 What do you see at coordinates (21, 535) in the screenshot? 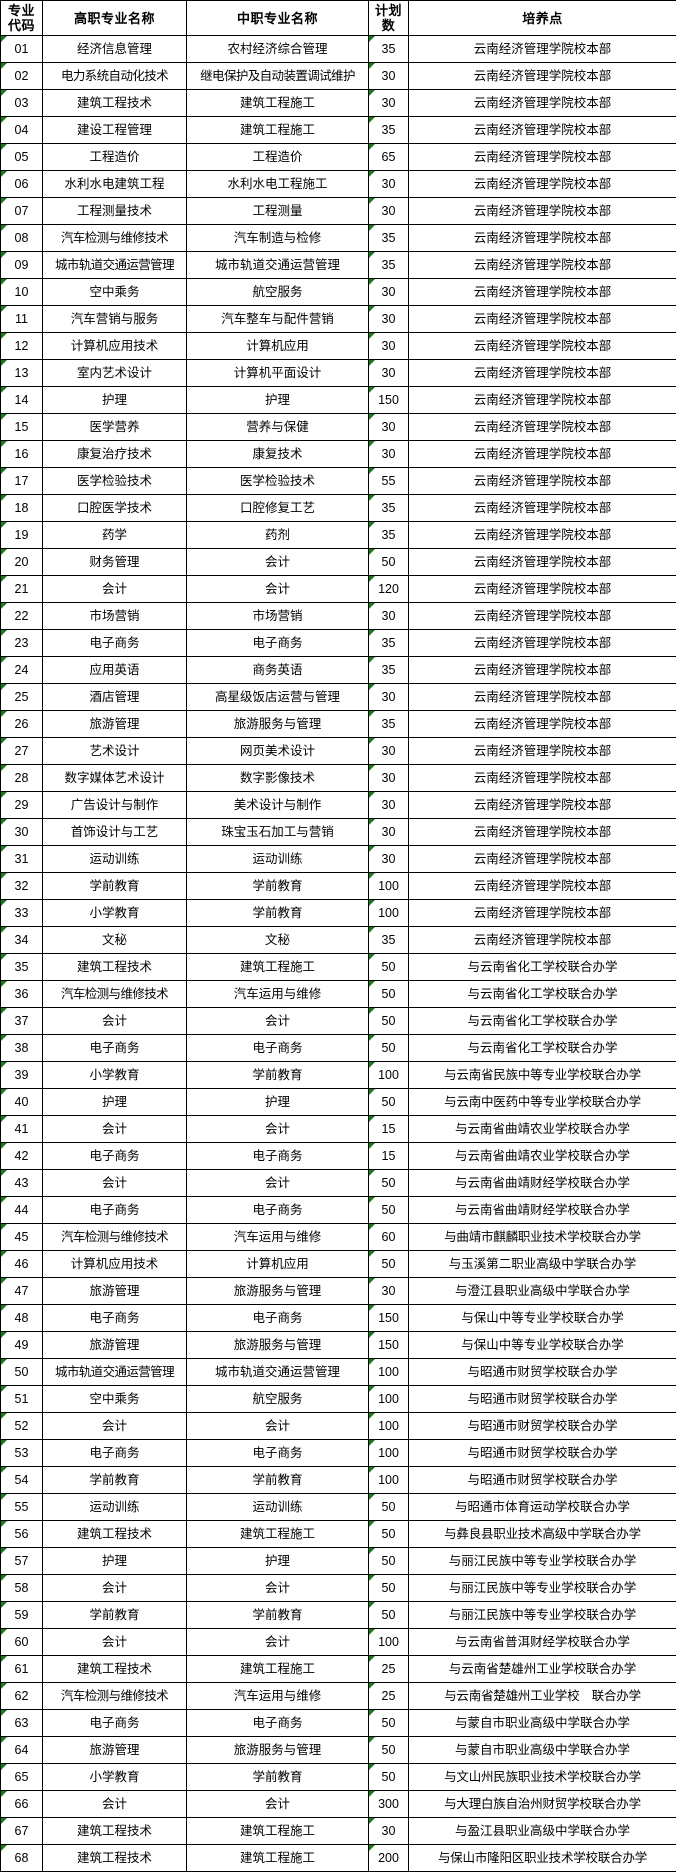
I see `cell-code: 19` at bounding box center [21, 535].